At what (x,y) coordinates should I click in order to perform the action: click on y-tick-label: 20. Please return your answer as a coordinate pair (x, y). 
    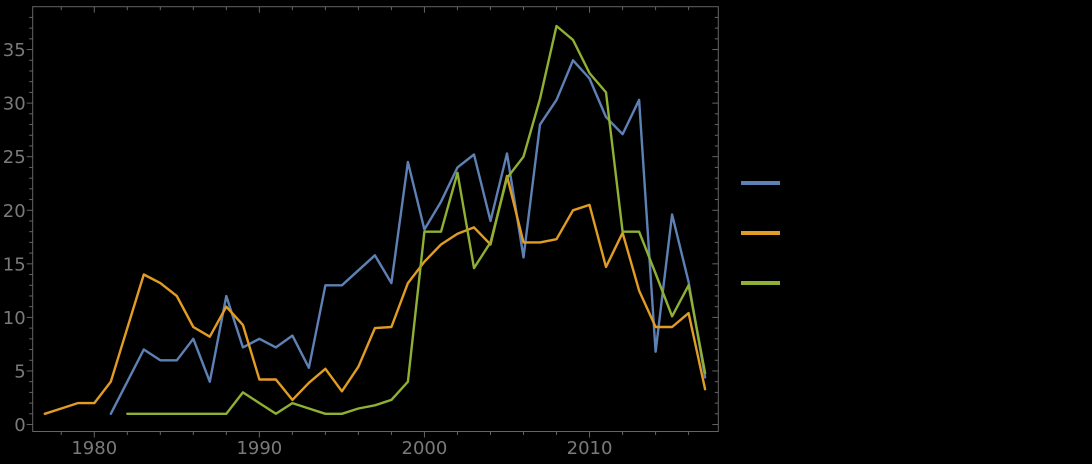
    Looking at the image, I should click on (14, 211).